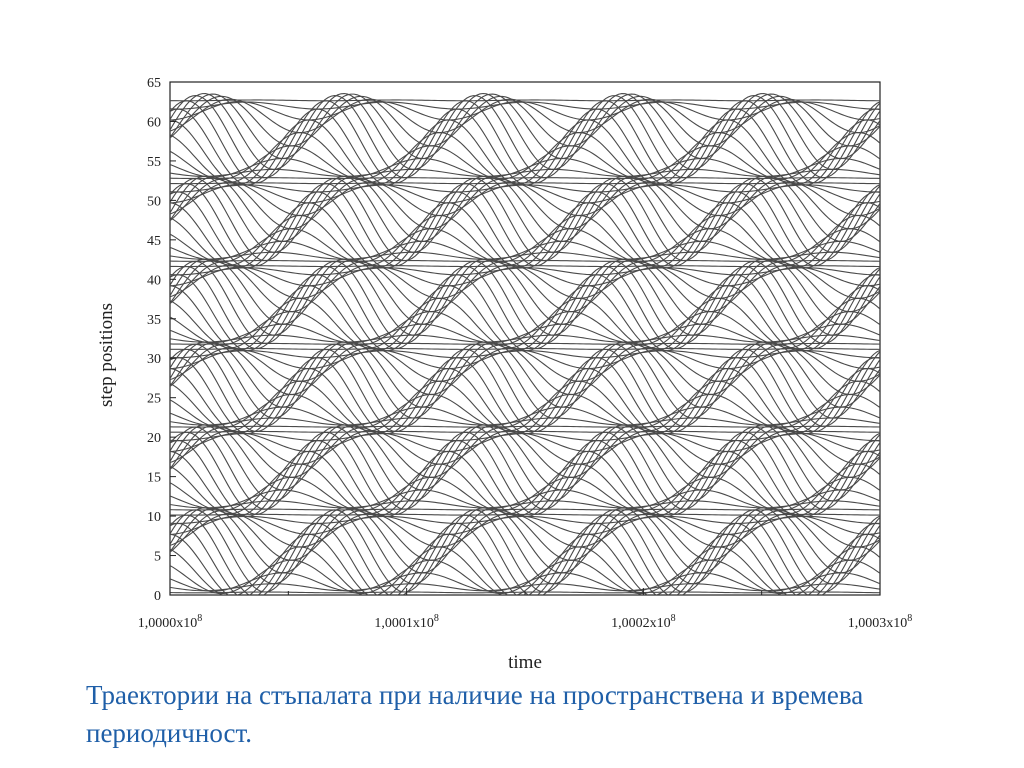  I want to click on y-tick-label: 25, so click(154, 399).